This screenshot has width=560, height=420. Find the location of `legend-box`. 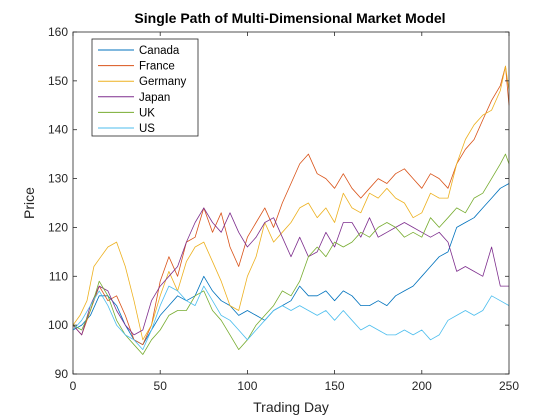

legend-box is located at coordinates (145, 87).